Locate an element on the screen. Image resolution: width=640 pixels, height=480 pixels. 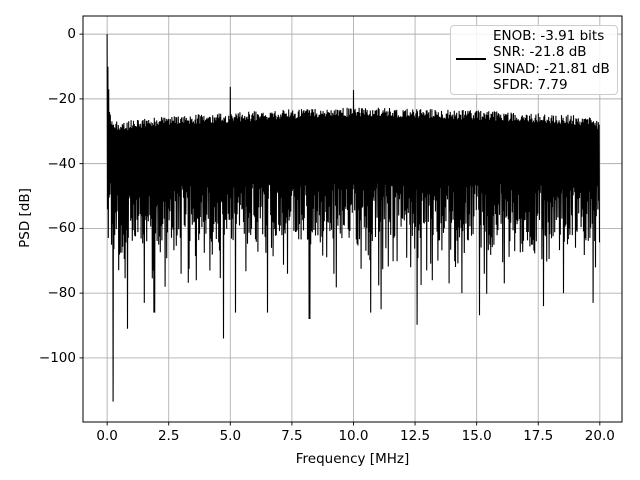
y-tick-label: −20 is located at coordinates (62, 98).